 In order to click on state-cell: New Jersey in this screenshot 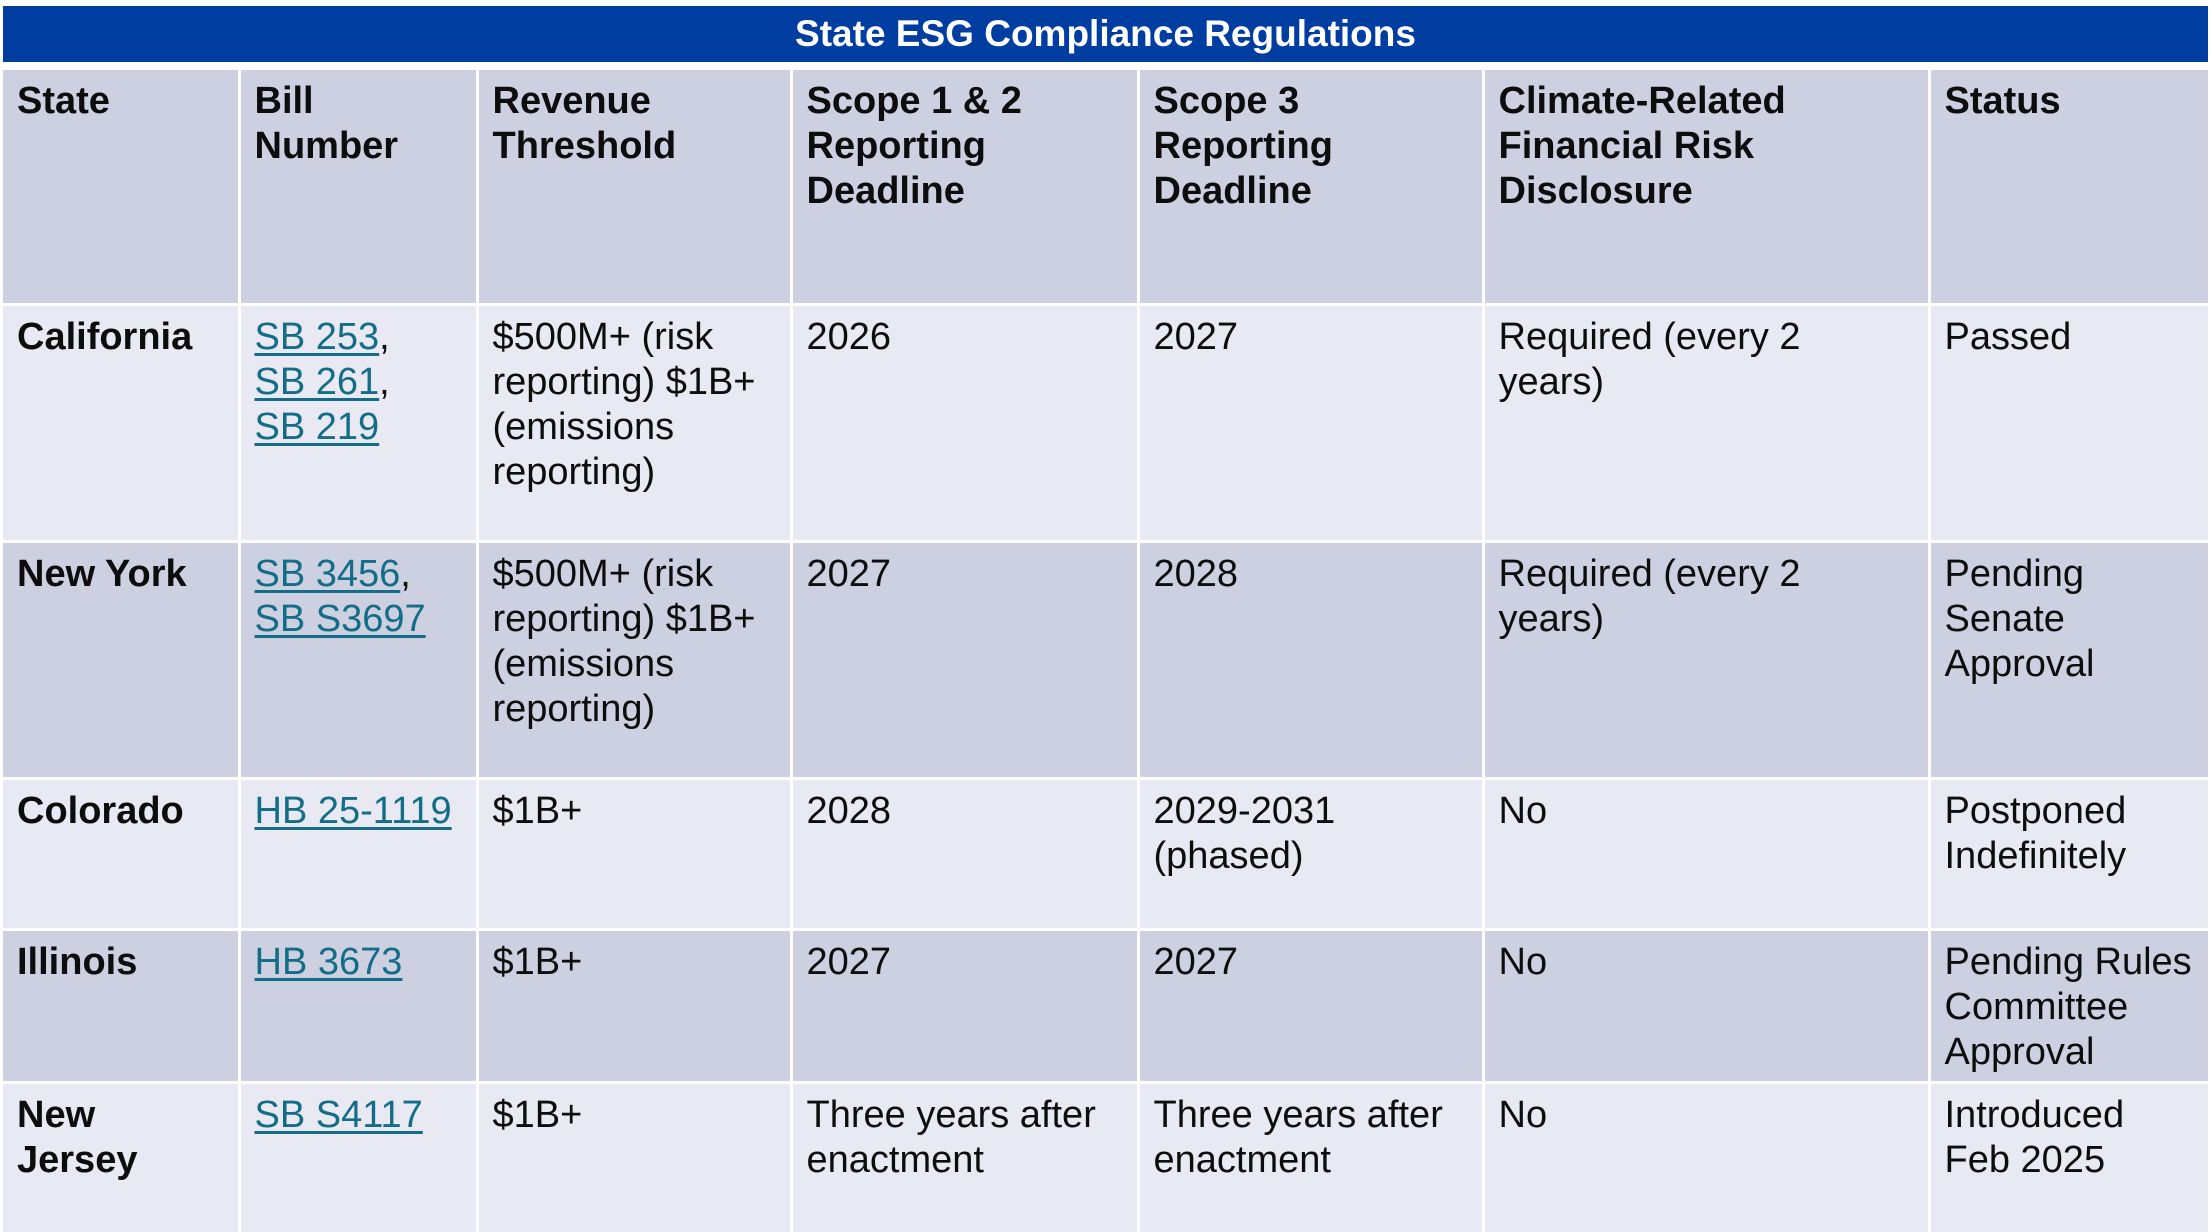, I will do `click(121, 1156)`.